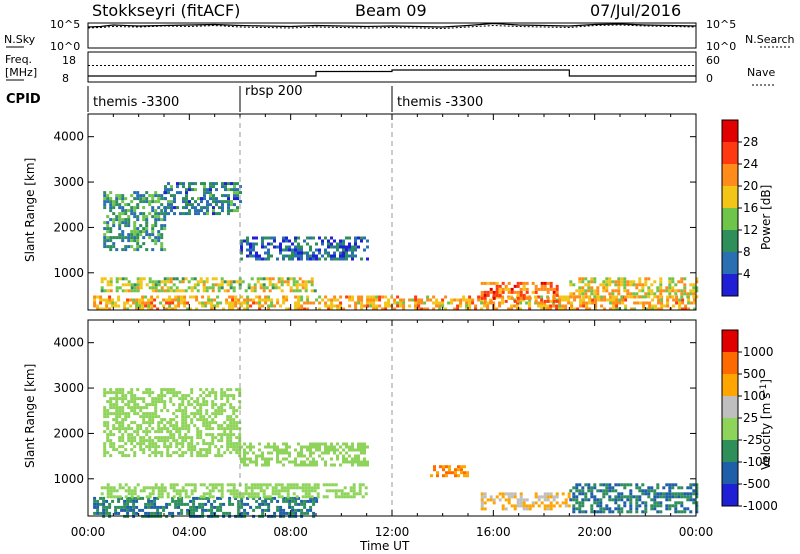  I want to click on freq-unit-label: [MHz], so click(21, 72).